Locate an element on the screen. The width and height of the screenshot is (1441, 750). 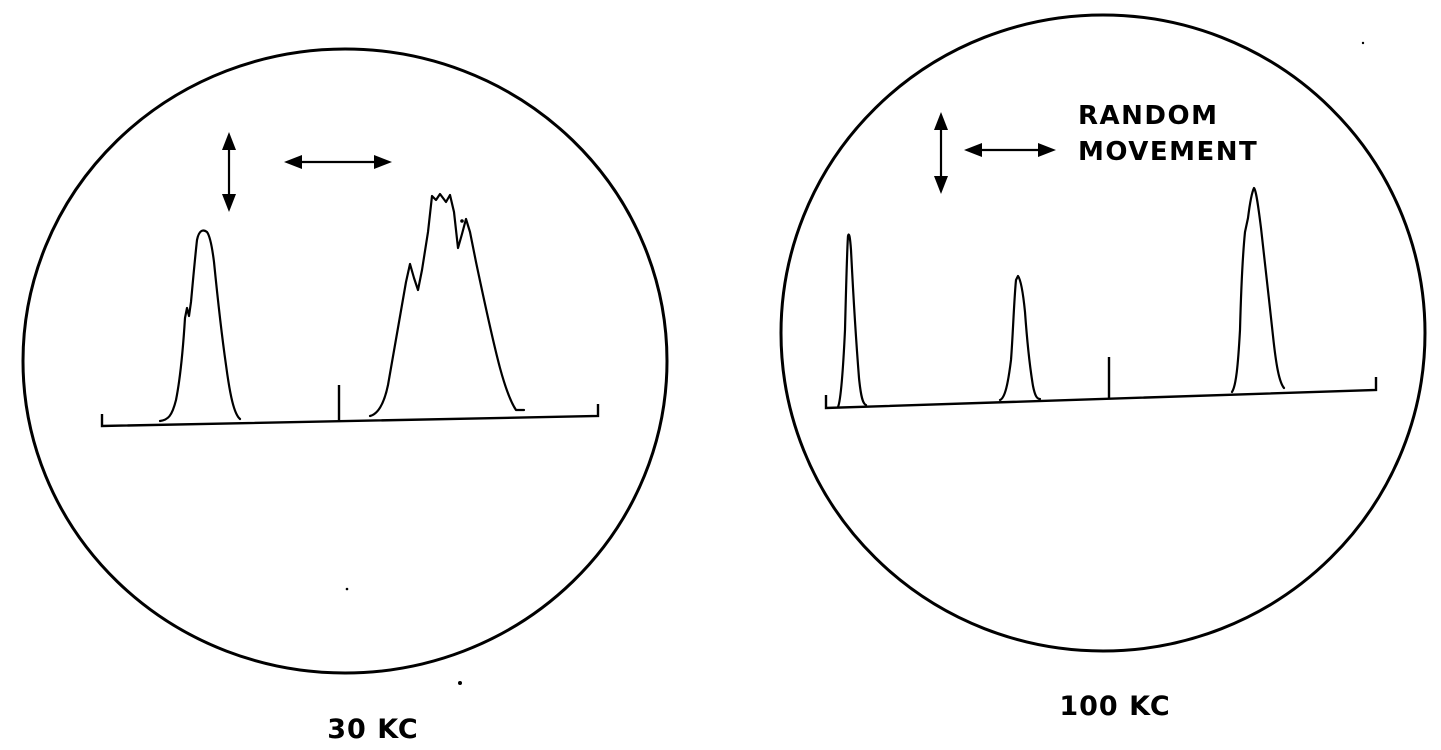
scope-caption-30kc: 30 KC is located at coordinates (373, 729).